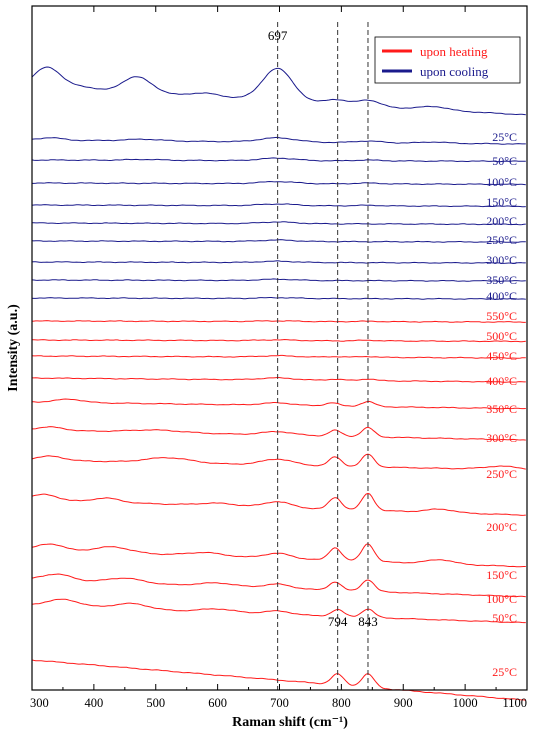 This screenshot has width=550, height=738. I want to click on peak-annotation-794: 794, so click(338, 621).